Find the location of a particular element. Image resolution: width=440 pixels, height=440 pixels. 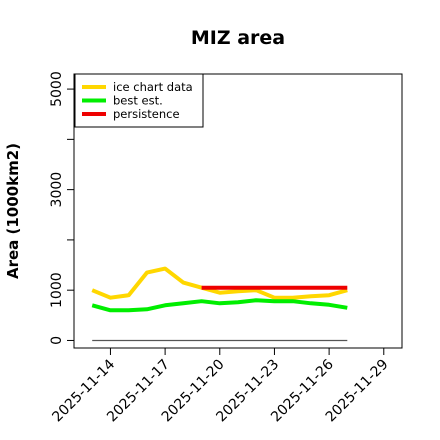

y-axis-label: Area (1000km2) is located at coordinates (13, 211).